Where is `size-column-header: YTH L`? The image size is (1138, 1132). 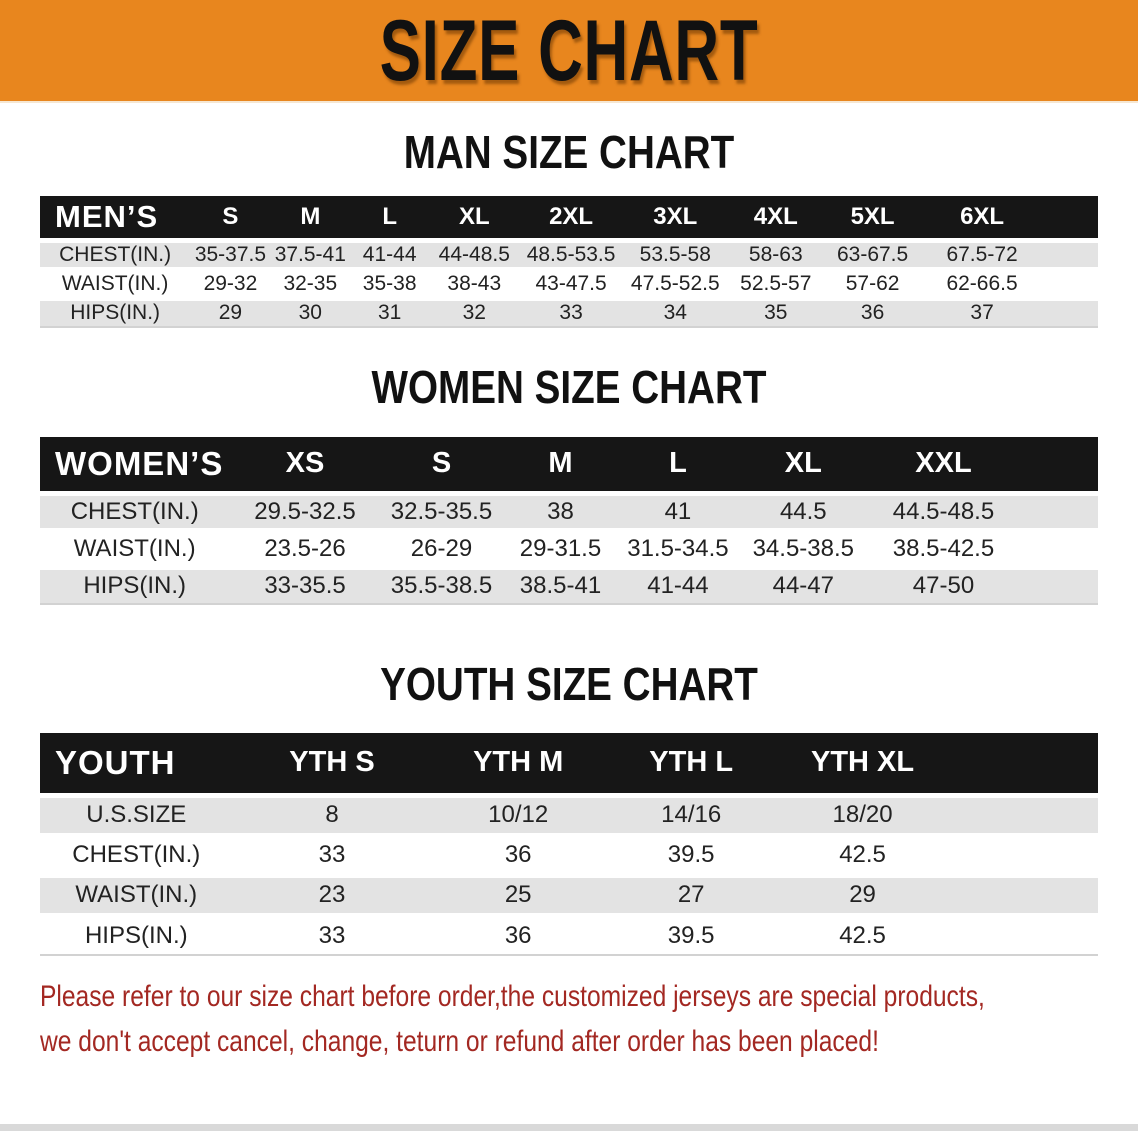 size-column-header: YTH L is located at coordinates (691, 765).